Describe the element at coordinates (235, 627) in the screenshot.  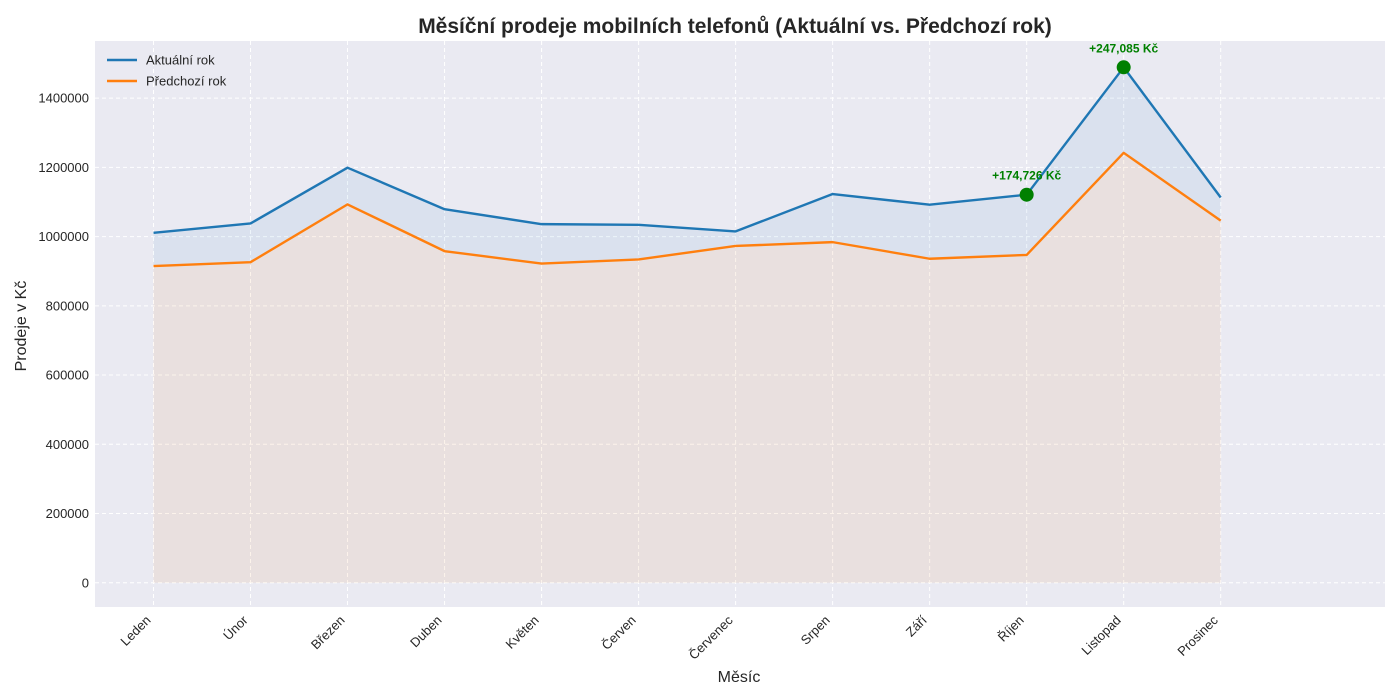
I see `x-tick-label: Únor` at that location.